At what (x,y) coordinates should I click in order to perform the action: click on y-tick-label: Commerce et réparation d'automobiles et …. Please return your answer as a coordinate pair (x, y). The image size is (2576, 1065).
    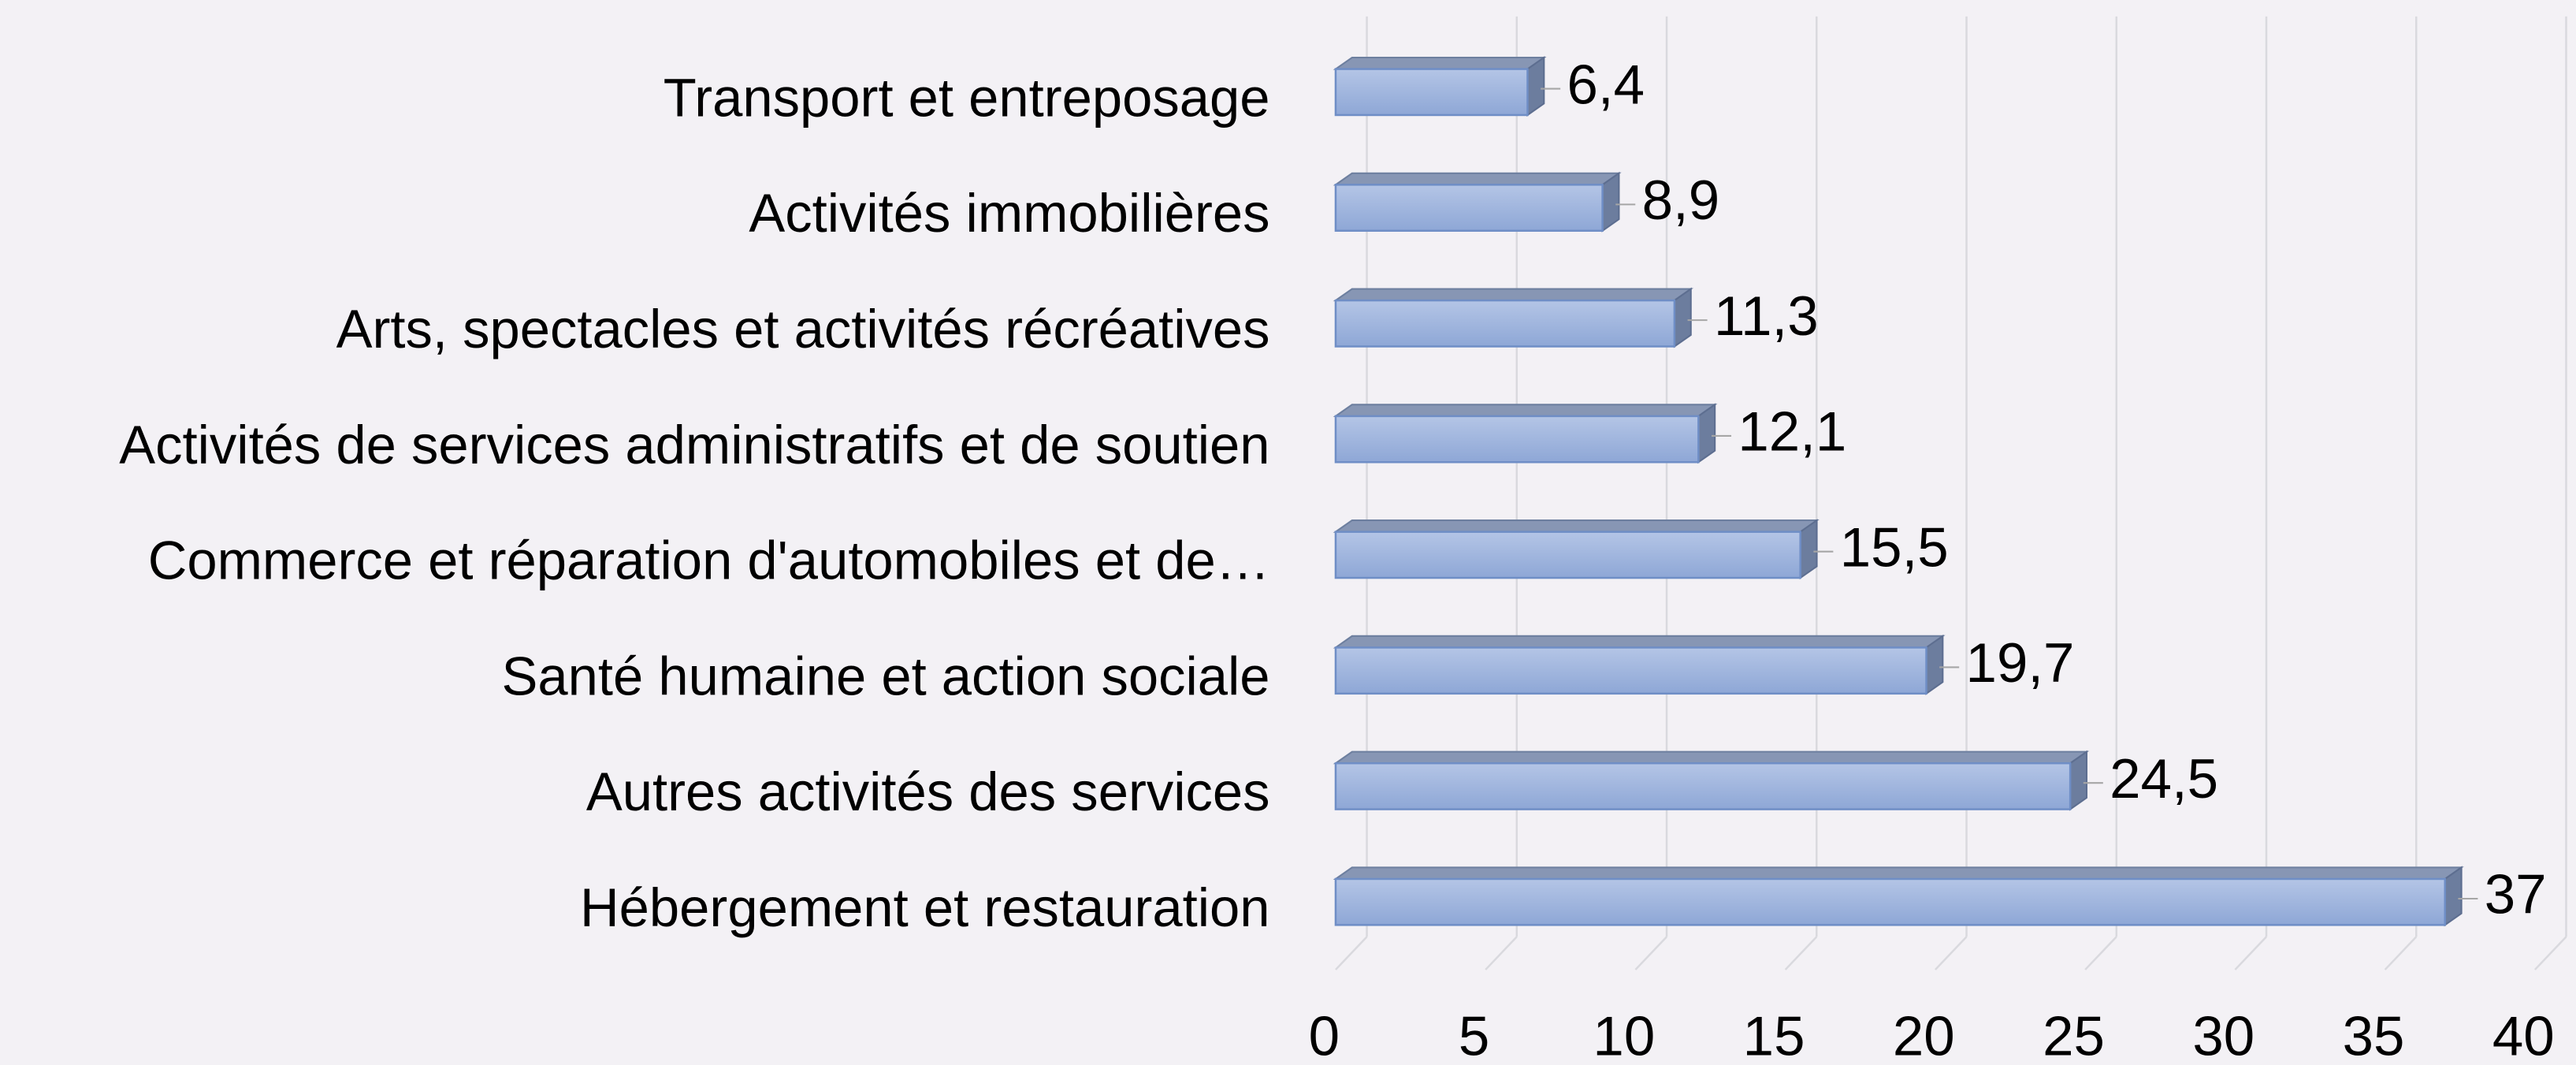
    Looking at the image, I should click on (709, 561).